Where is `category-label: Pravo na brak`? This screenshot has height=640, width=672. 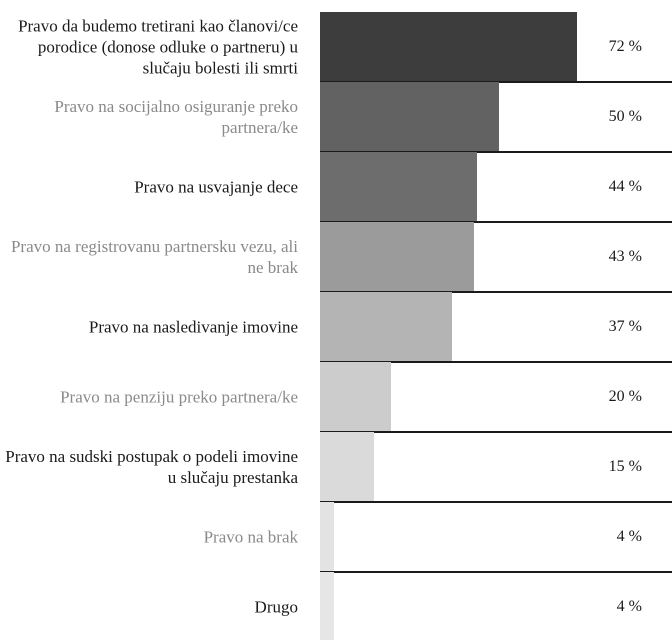 category-label: Pravo na brak is located at coordinates (250, 537).